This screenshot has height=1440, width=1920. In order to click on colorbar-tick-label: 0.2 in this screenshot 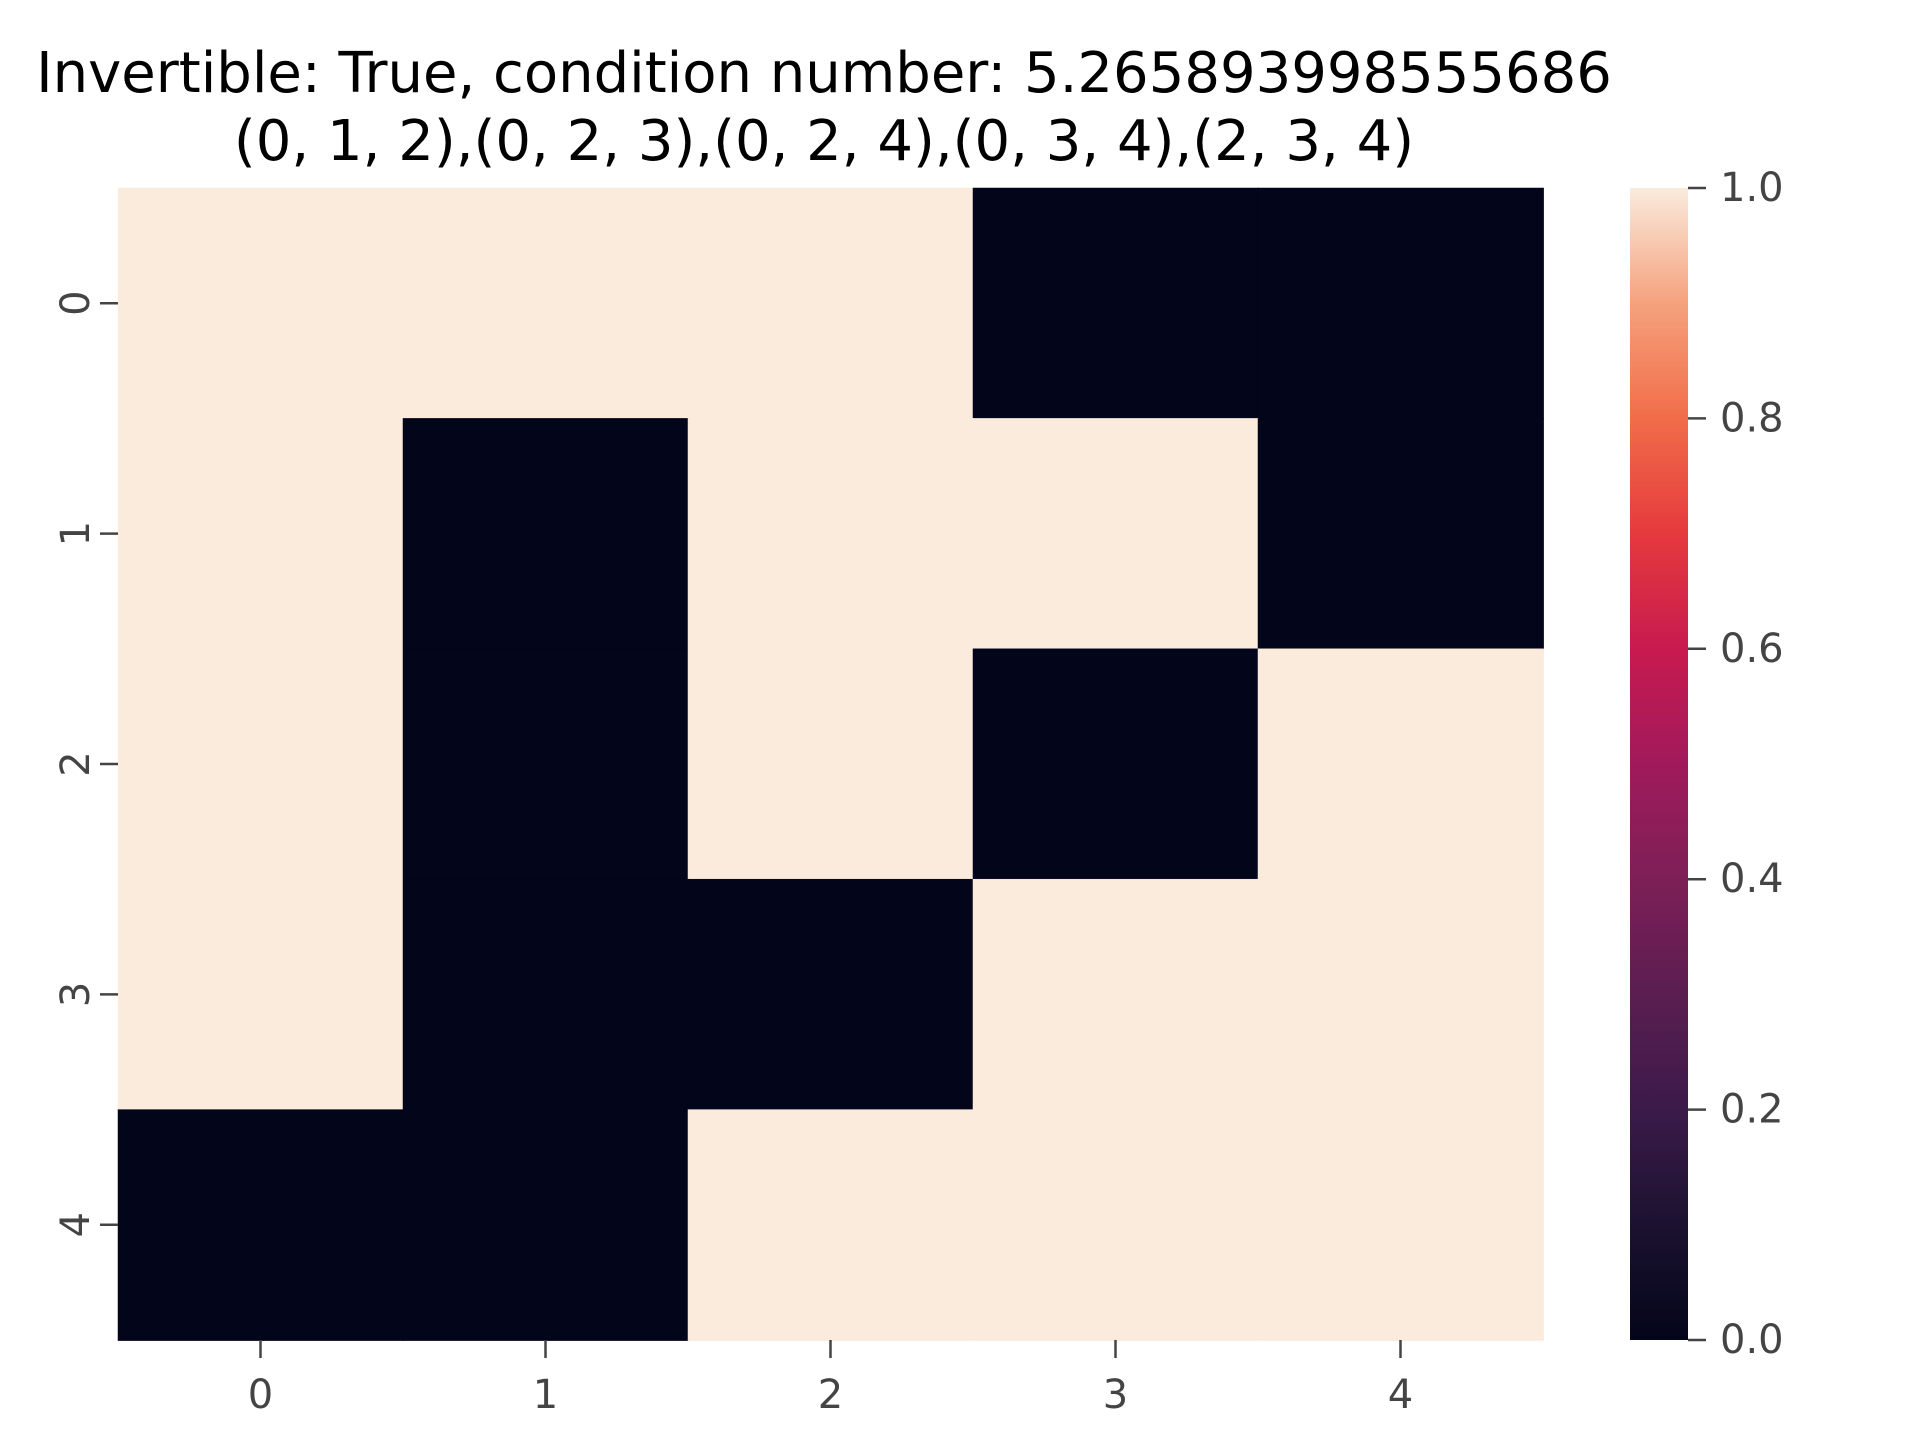, I will do `click(1752, 1110)`.